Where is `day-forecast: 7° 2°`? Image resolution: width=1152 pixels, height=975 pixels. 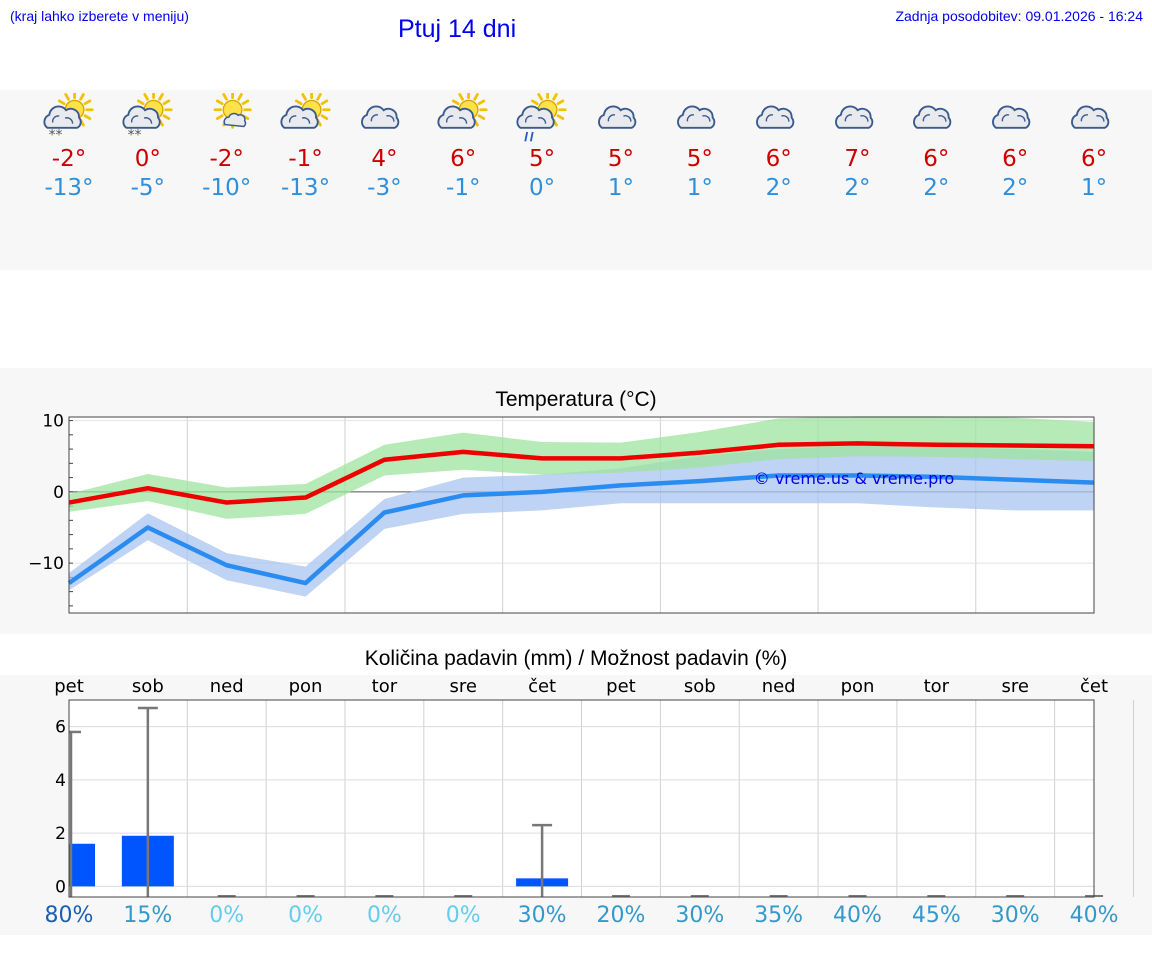
day-forecast: 7° 2° is located at coordinates (858, 146).